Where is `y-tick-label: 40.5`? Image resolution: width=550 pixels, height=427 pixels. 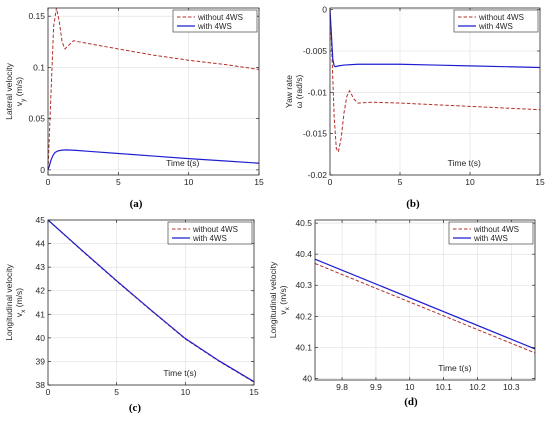 y-tick-label: 40.5 is located at coordinates (303, 223).